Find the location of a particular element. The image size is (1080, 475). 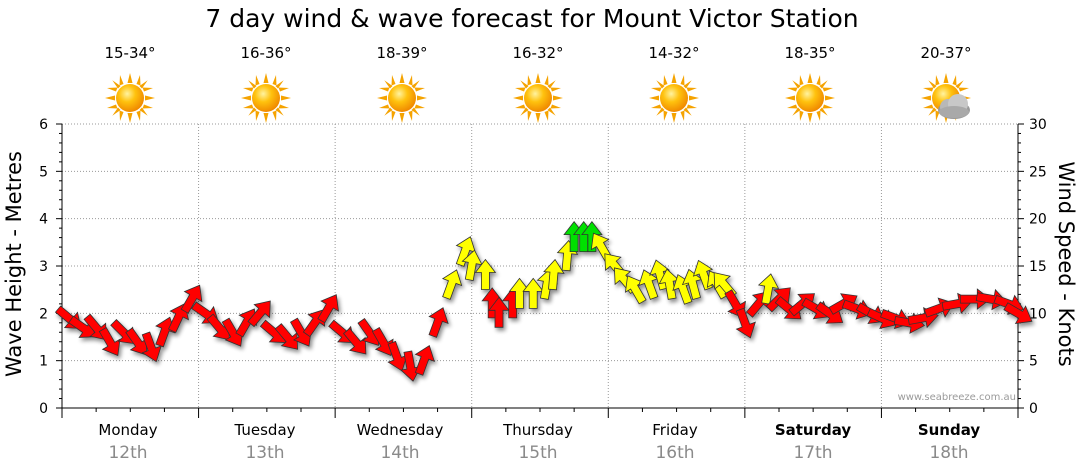

right-tick-labels: 0 5 10 15 20 25 30 is located at coordinates (1038, 267).